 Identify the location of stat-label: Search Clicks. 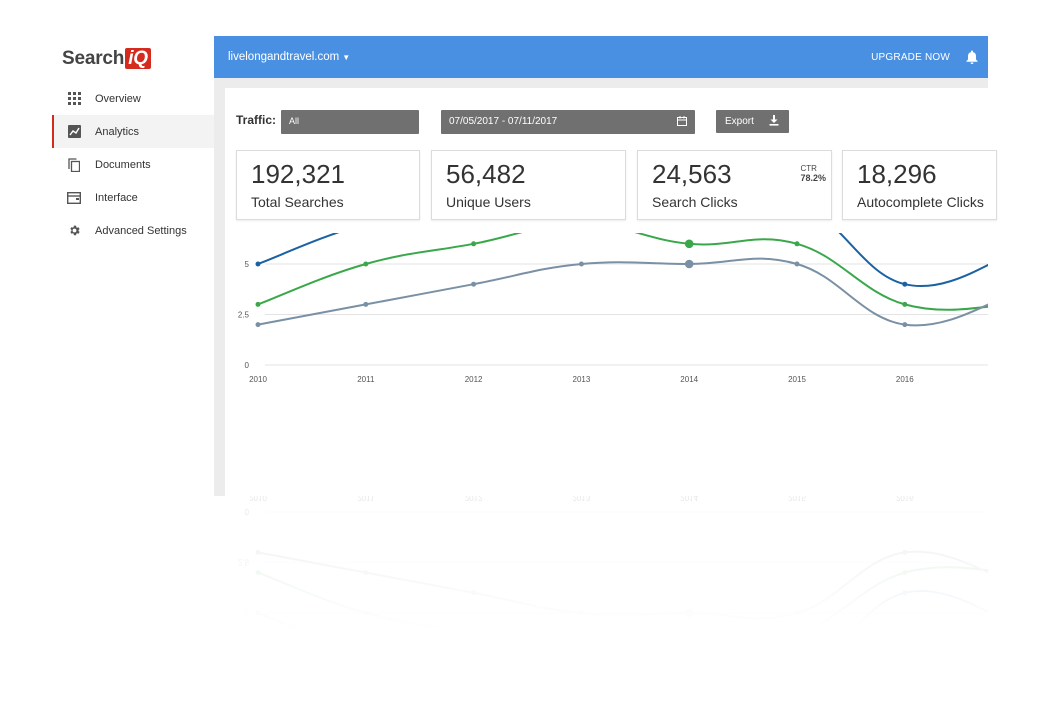
(695, 202).